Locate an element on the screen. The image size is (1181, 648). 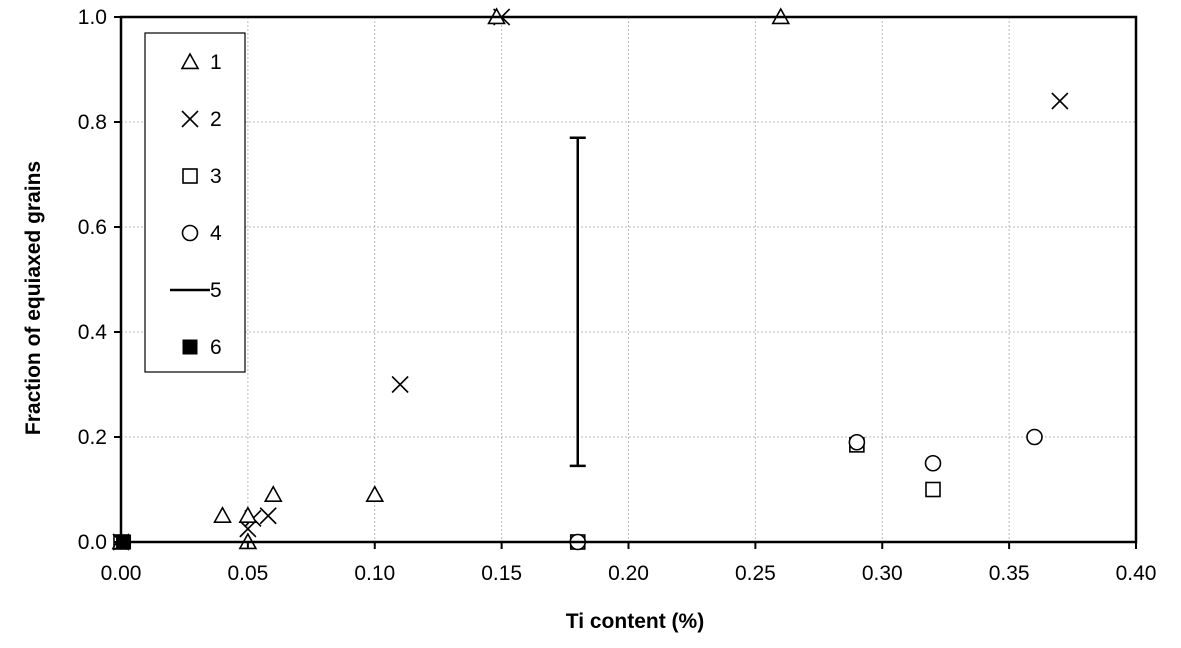
x-tick-label: 0.00 is located at coordinates (121, 573).